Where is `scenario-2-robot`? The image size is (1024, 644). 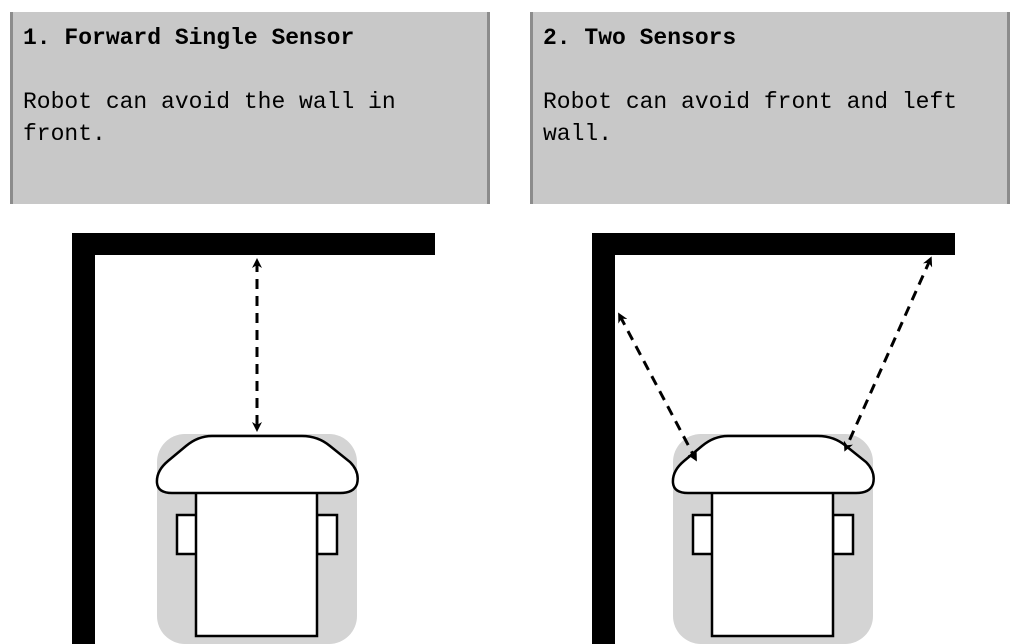
scenario-2-robot is located at coordinates (773, 539).